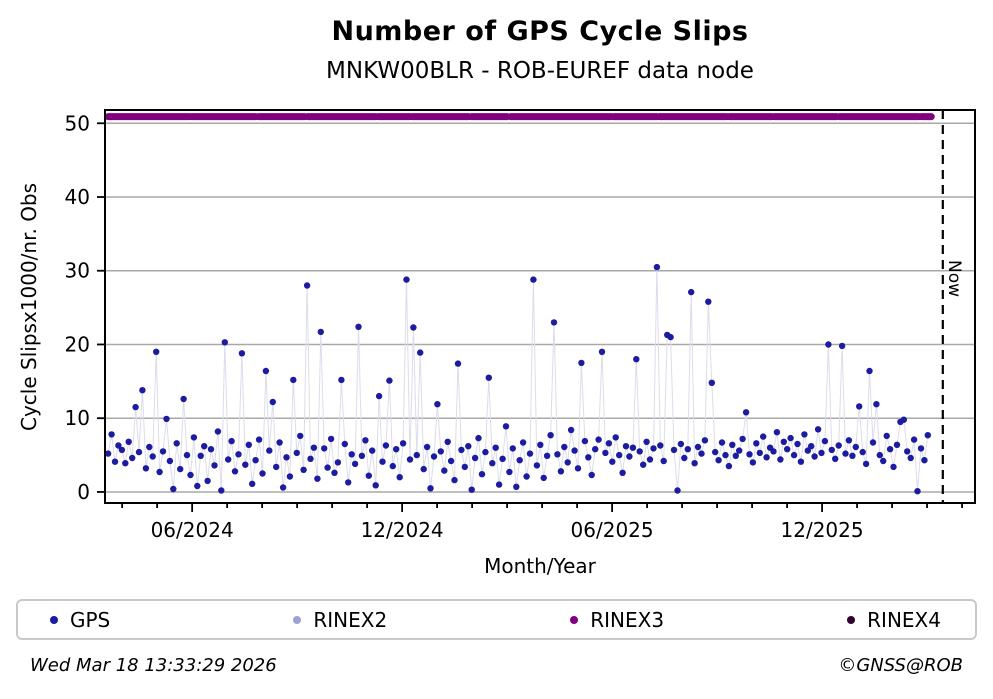 Image resolution: width=993 pixels, height=699 pixels. What do you see at coordinates (612, 530) in the screenshot?
I see `svg-text: 06/2025` at bounding box center [612, 530].